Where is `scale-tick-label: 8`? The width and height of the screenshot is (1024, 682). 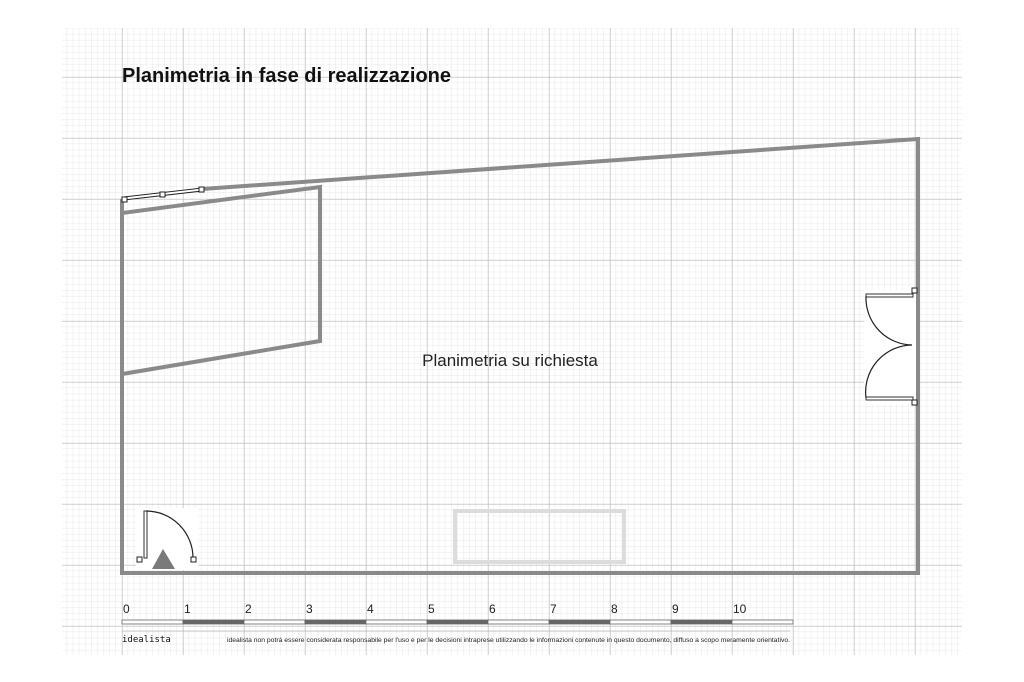 scale-tick-label: 8 is located at coordinates (614, 609).